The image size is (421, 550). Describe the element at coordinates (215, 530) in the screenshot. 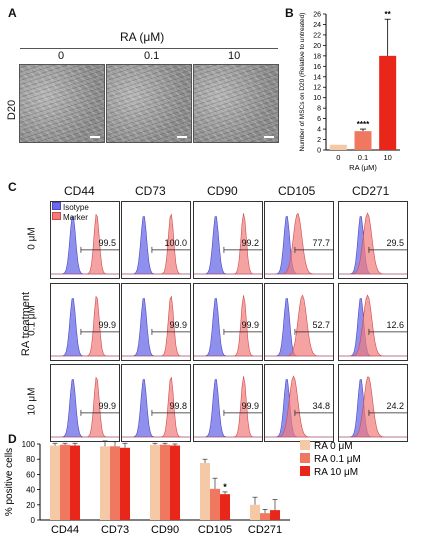

I see `x-tick-label: CD105` at that location.